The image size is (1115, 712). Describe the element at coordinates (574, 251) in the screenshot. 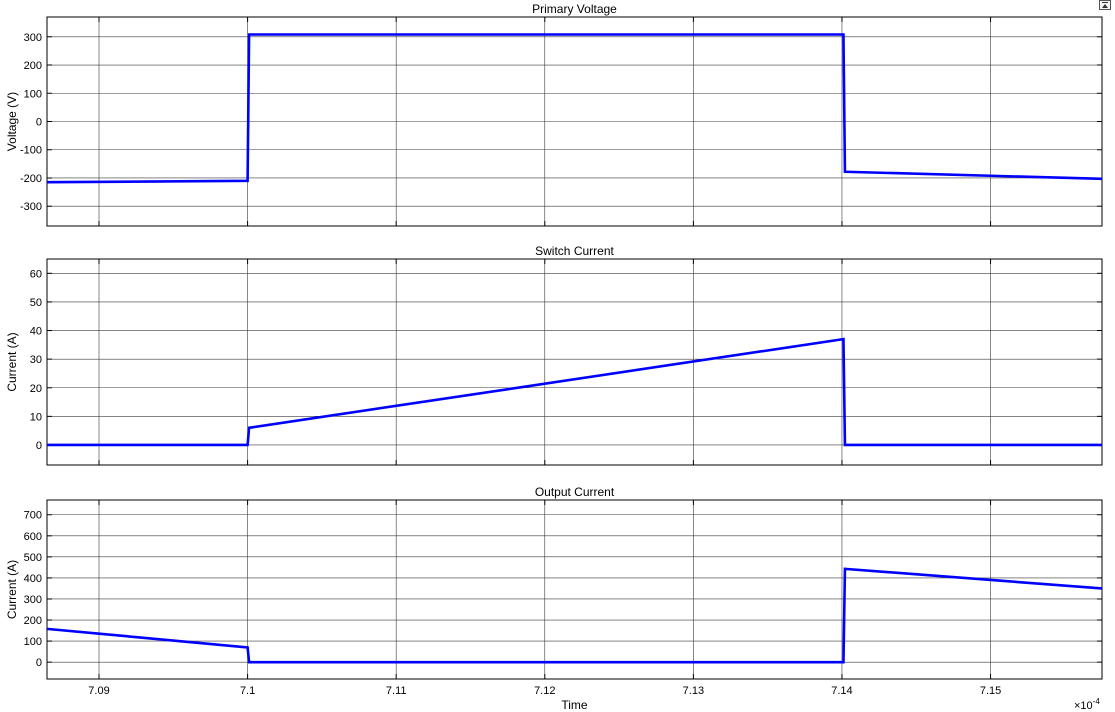

I see `panel-title: Switch Current` at that location.